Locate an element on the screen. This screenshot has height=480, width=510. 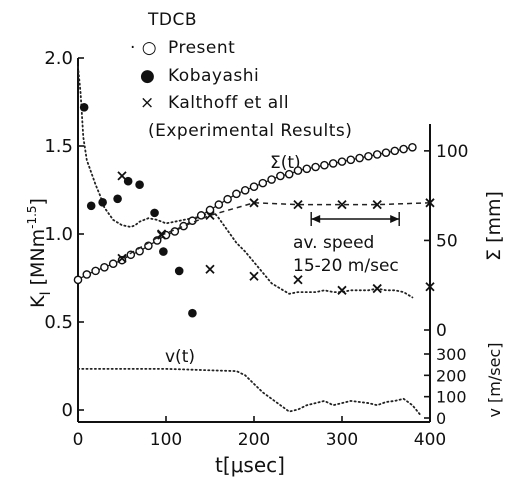
v-t-line is located at coordinates (250, 392).